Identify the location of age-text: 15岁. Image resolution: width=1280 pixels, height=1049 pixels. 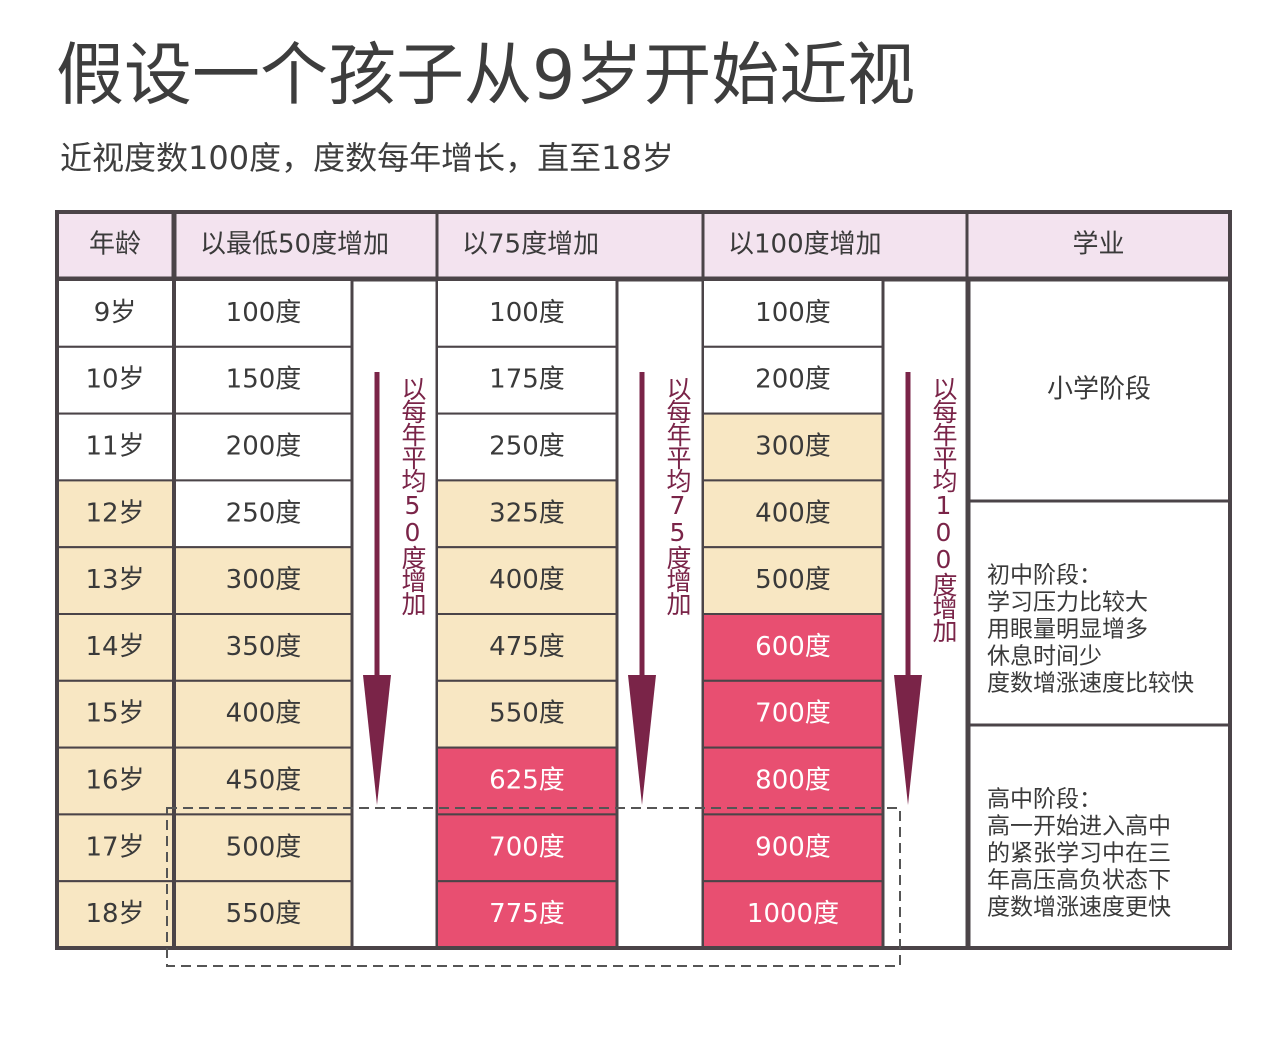
(114, 714).